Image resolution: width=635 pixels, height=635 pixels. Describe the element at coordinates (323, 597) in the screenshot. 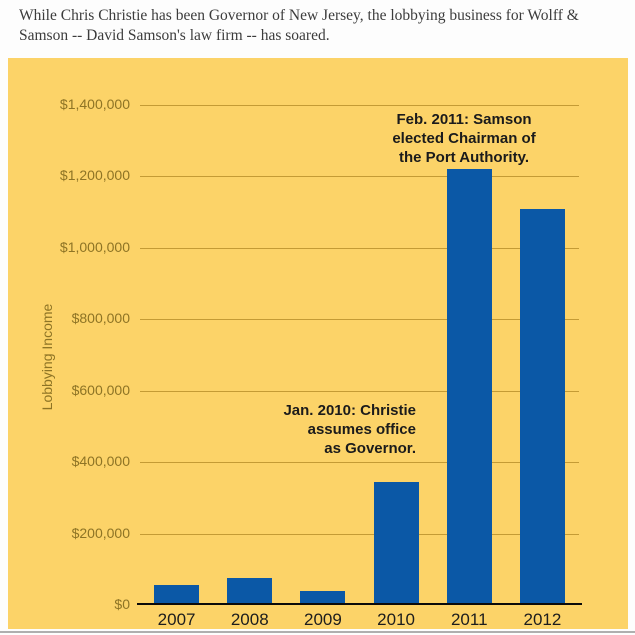

I see `bar-2009` at that location.